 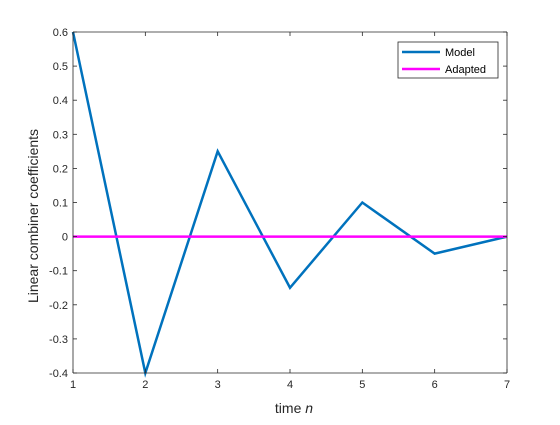 What do you see at coordinates (60, 101) in the screenshot?
I see `y-tick-label: 0.4` at bounding box center [60, 101].